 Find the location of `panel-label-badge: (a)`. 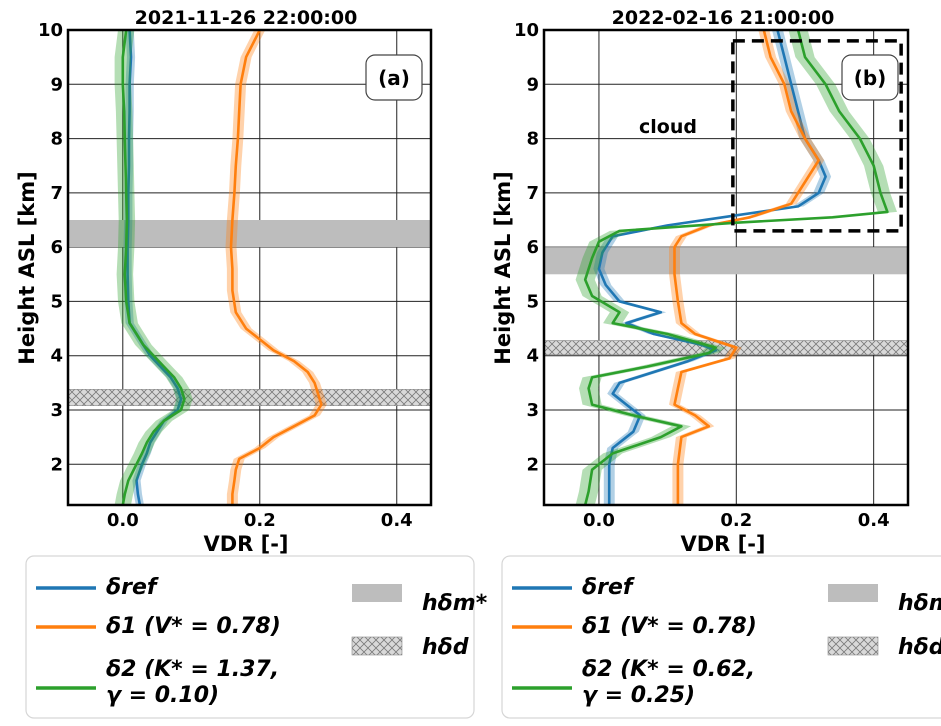

panel-label-badge: (a) is located at coordinates (394, 77).